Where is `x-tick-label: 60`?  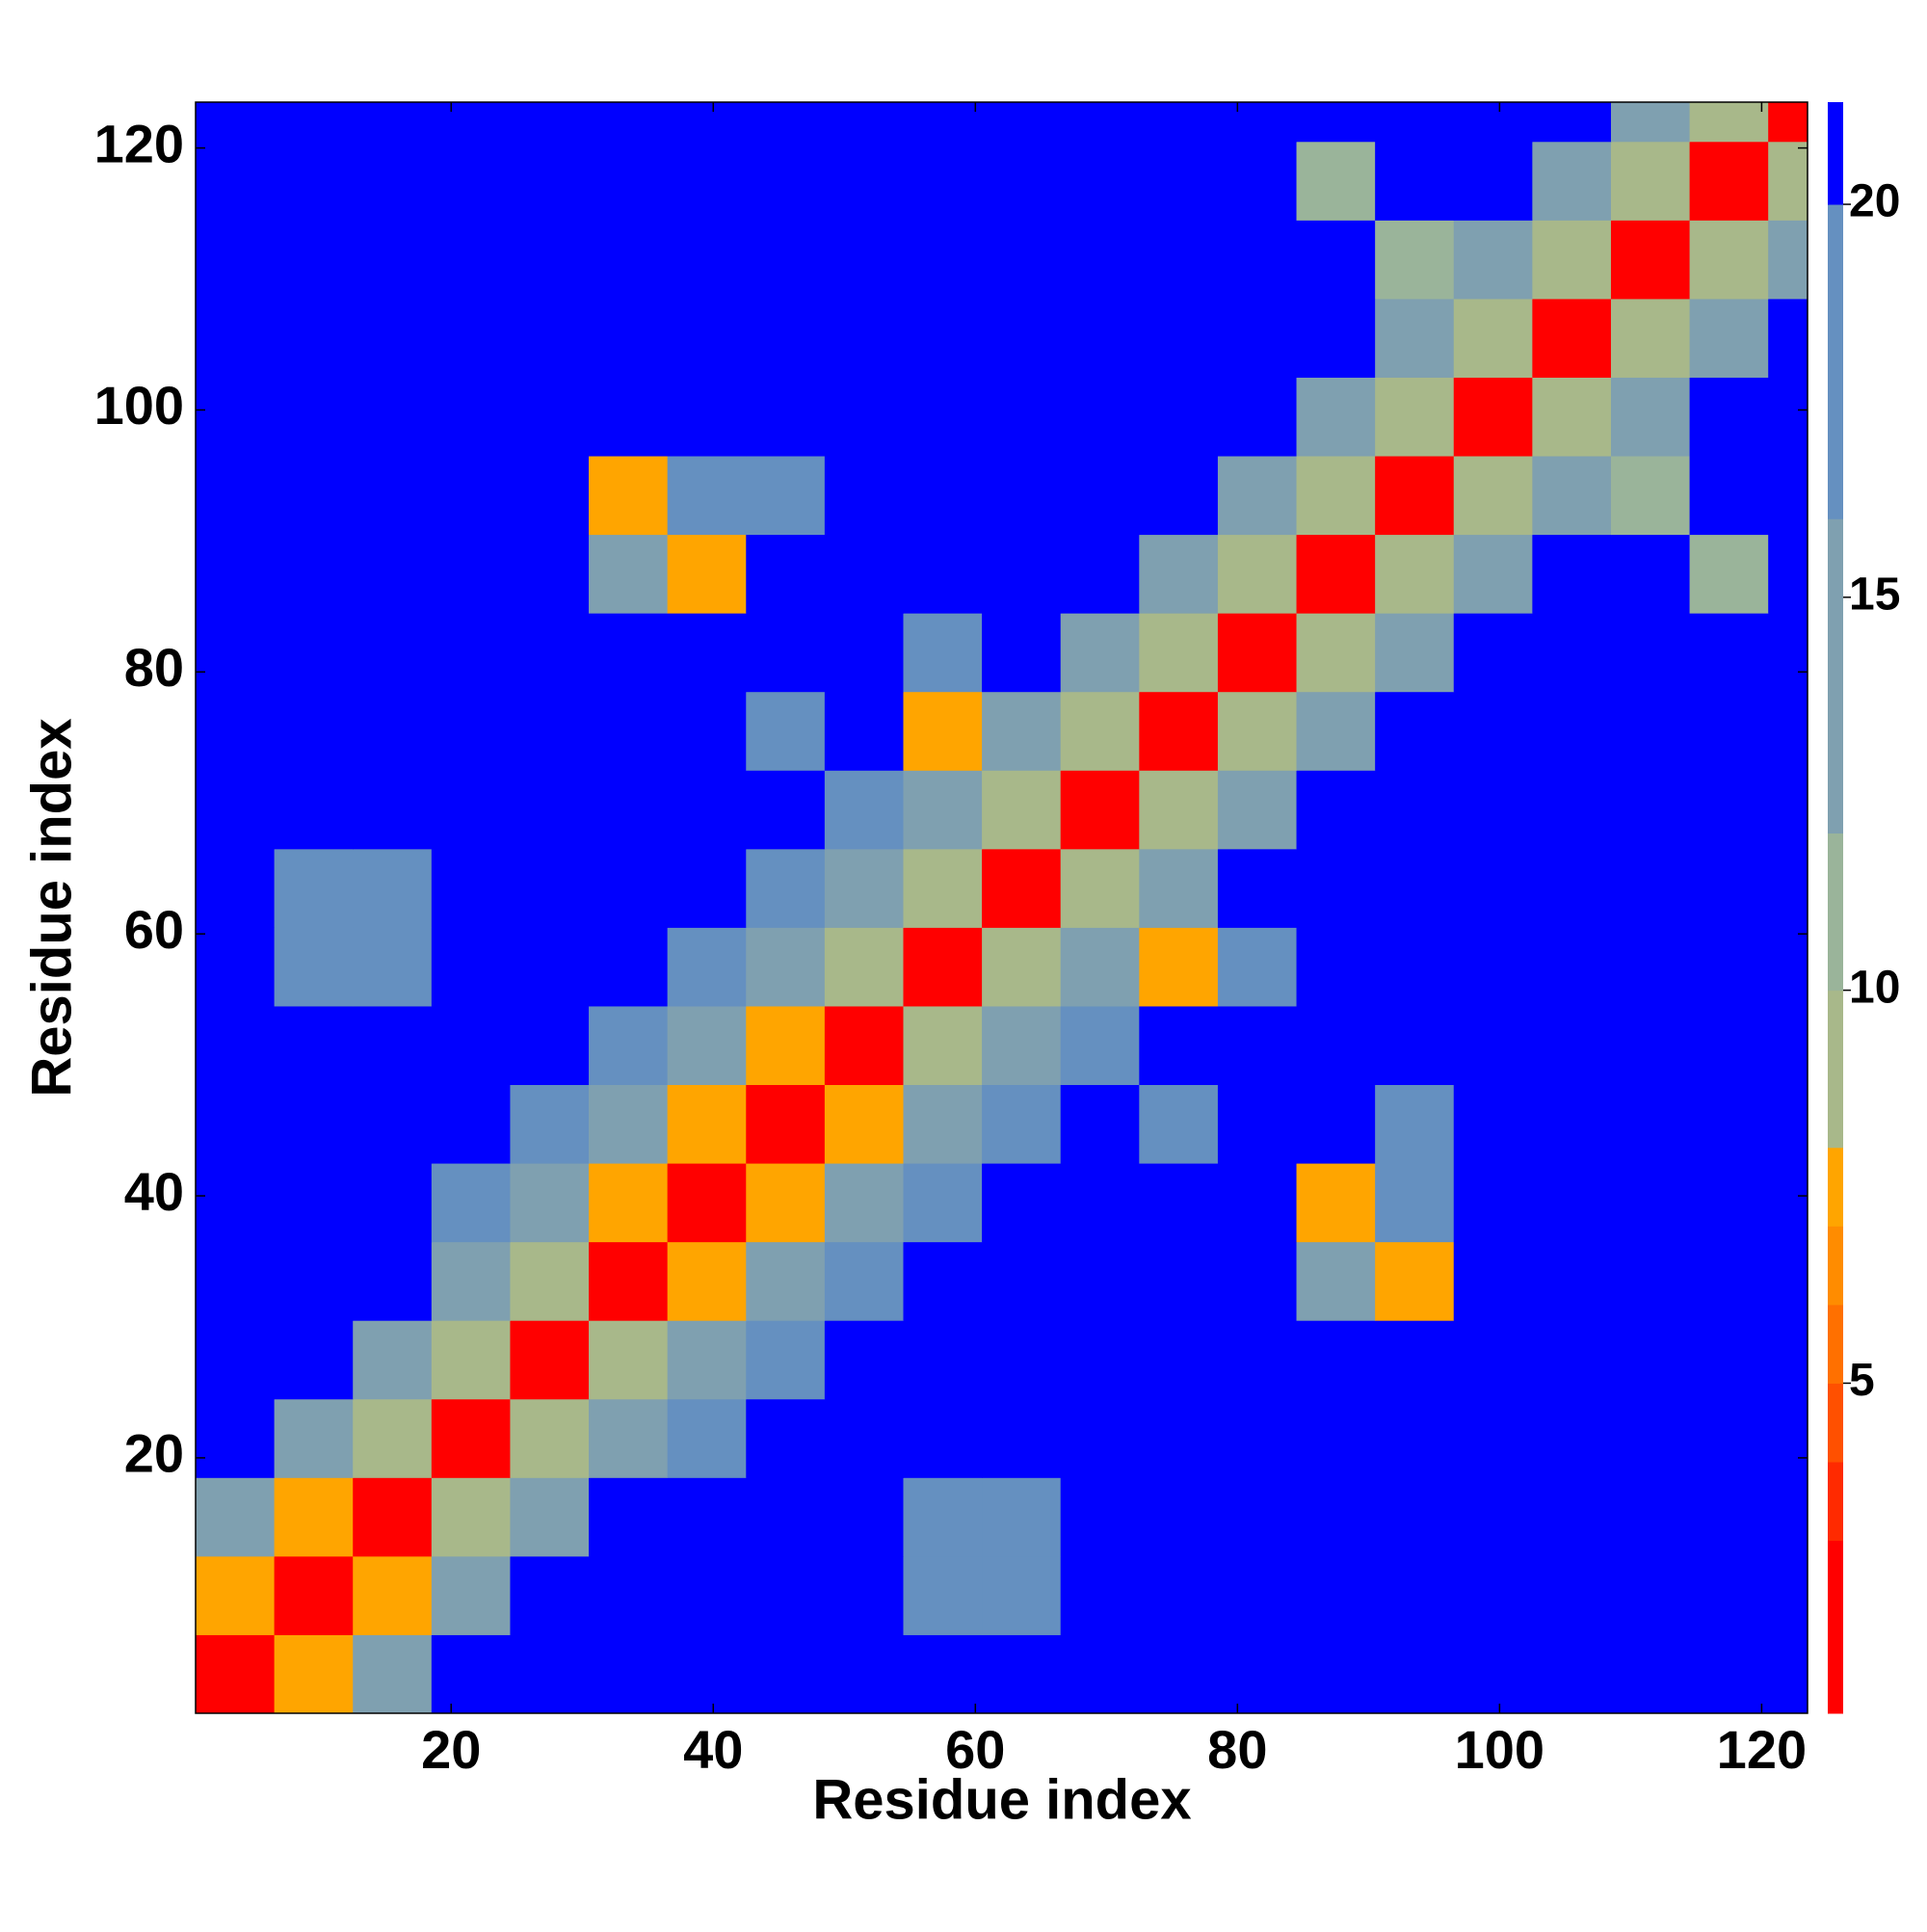
x-tick-label: 60 is located at coordinates (975, 1749).